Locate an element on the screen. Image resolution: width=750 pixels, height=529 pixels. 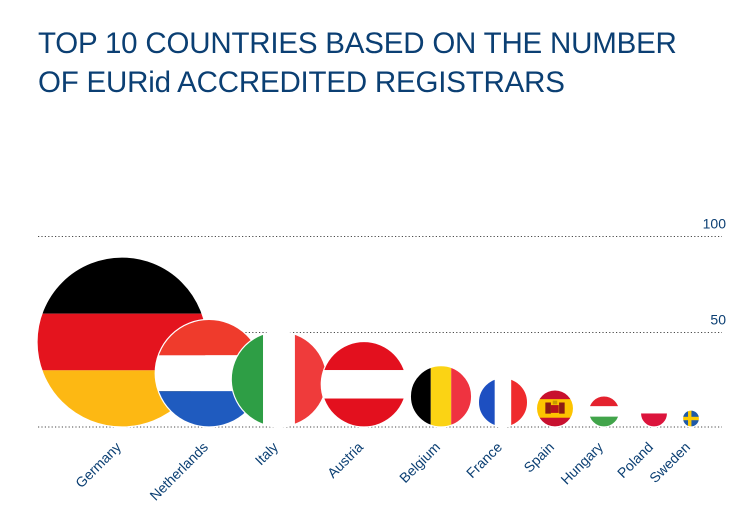
category-label-austria: Austria is located at coordinates (345, 460).